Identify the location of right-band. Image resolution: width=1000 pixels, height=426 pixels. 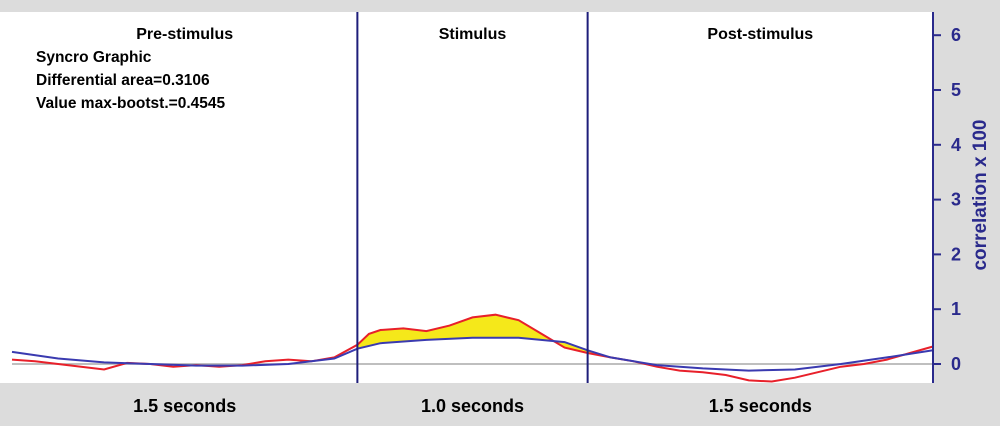
(966, 213).